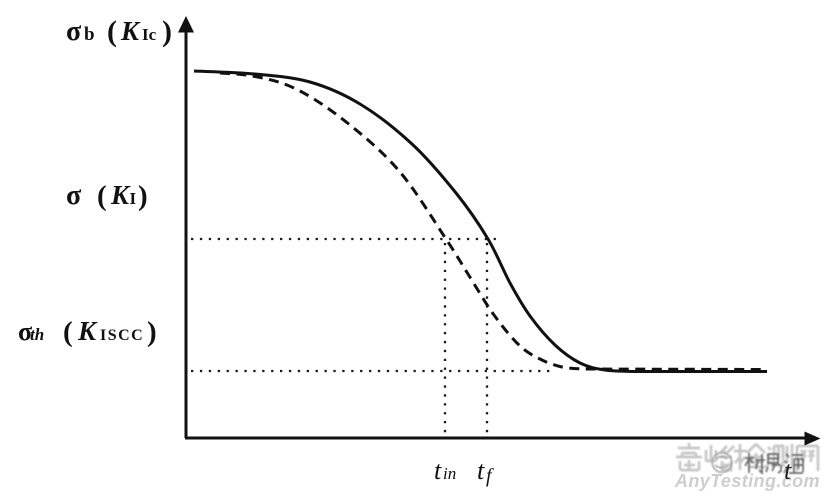 This screenshot has width=828, height=498. I want to click on svg-text: t, so click(788, 470).